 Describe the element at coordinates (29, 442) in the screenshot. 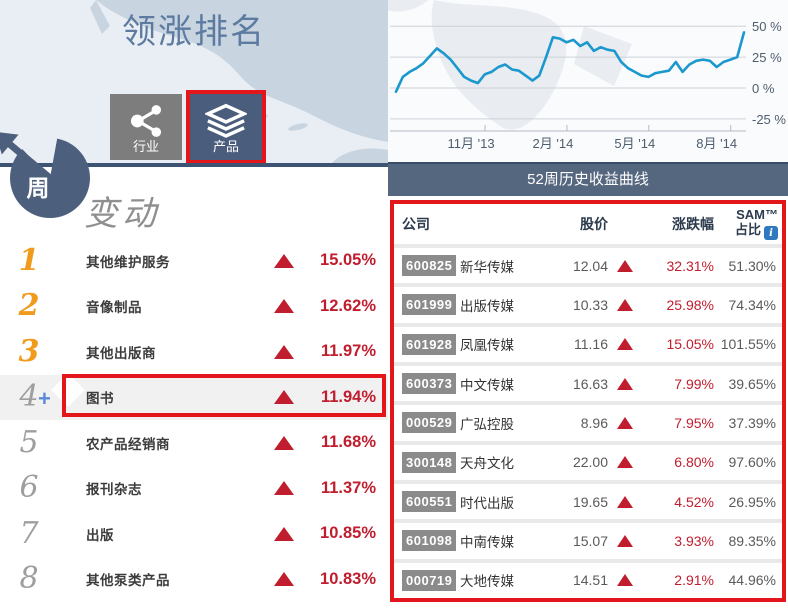

I see `rank-number: 5` at that location.